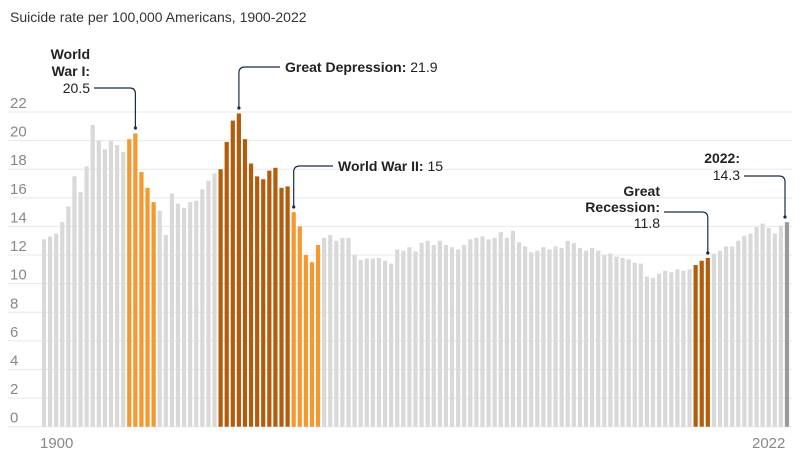  Describe the element at coordinates (336, 333) in the screenshot. I see `bar-1948` at that location.